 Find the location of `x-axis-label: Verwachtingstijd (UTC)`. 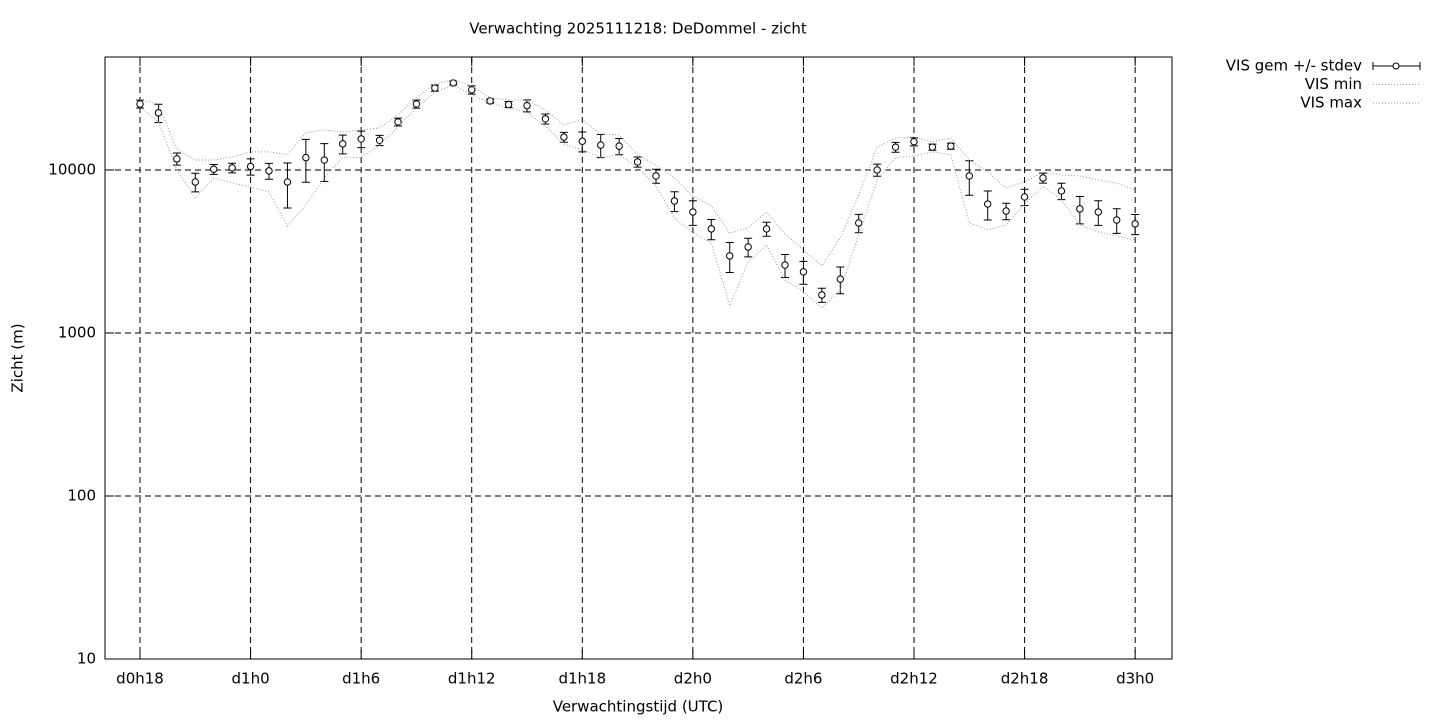

x-axis-label: Verwachtingstijd (UTC) is located at coordinates (638, 707).